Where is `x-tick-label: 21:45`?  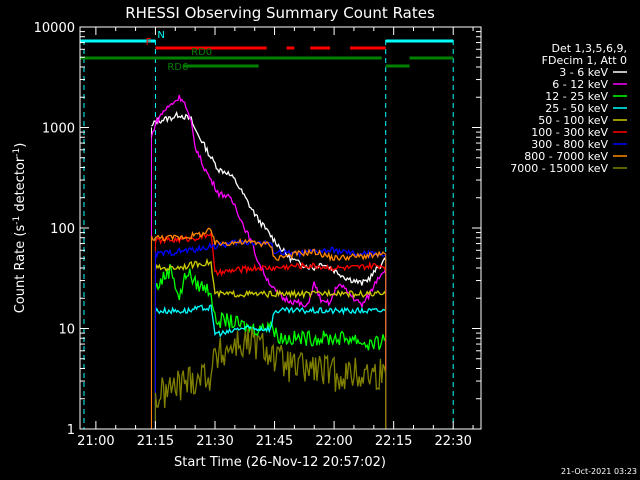
x-tick-label: 21:45 is located at coordinates (274, 441).